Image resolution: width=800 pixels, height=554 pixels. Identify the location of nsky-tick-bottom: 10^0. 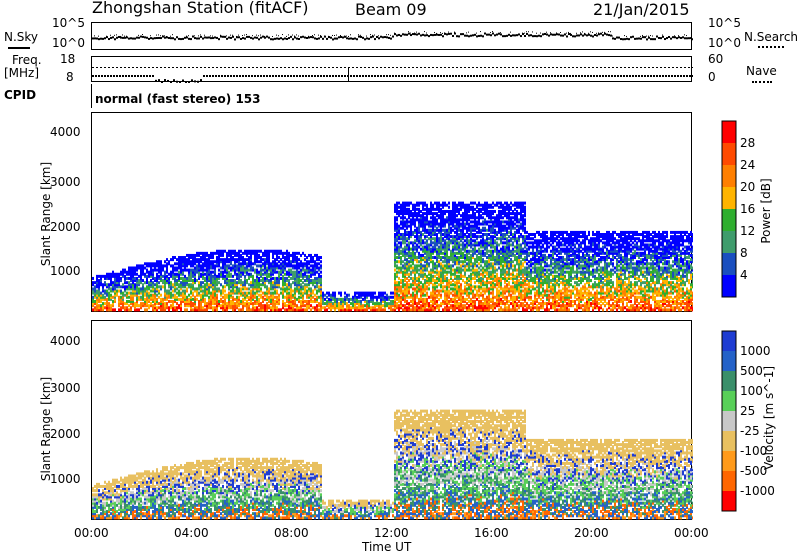
(68, 43).